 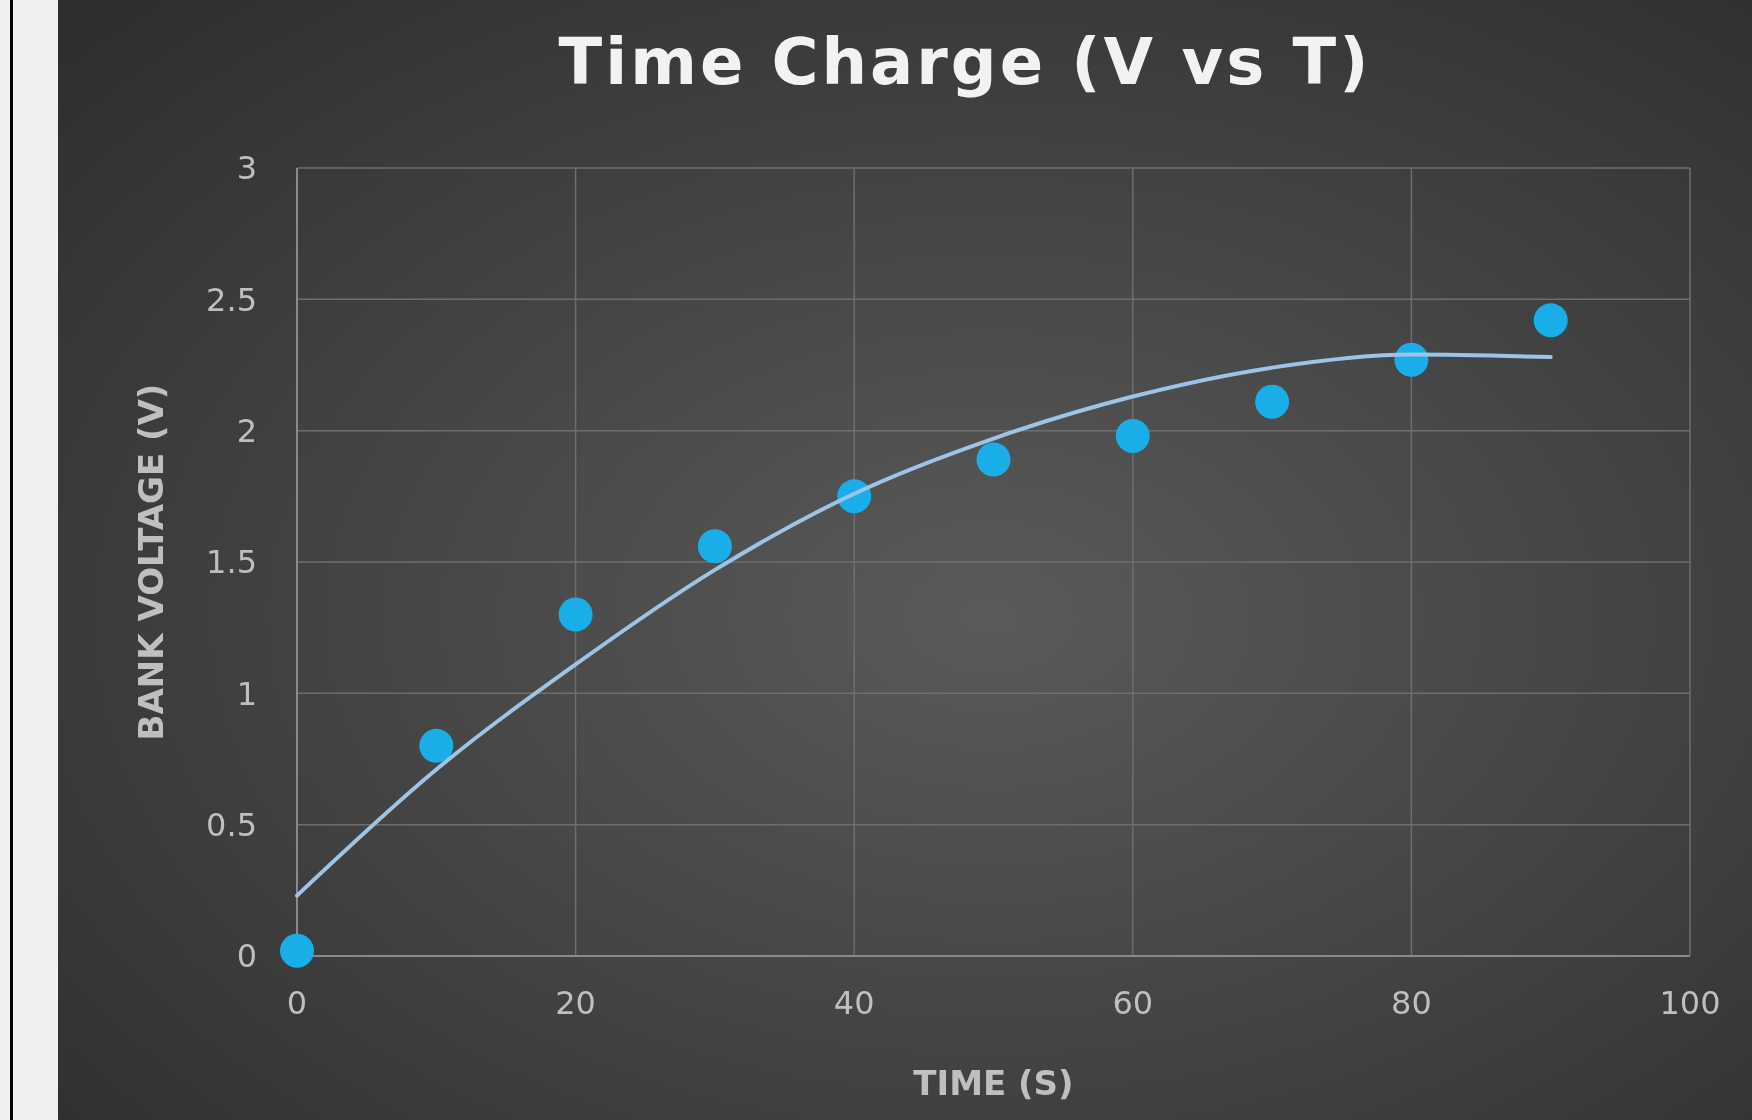 What do you see at coordinates (965, 62) in the screenshot?
I see `chart-title: Time Charge (V vs T)` at bounding box center [965, 62].